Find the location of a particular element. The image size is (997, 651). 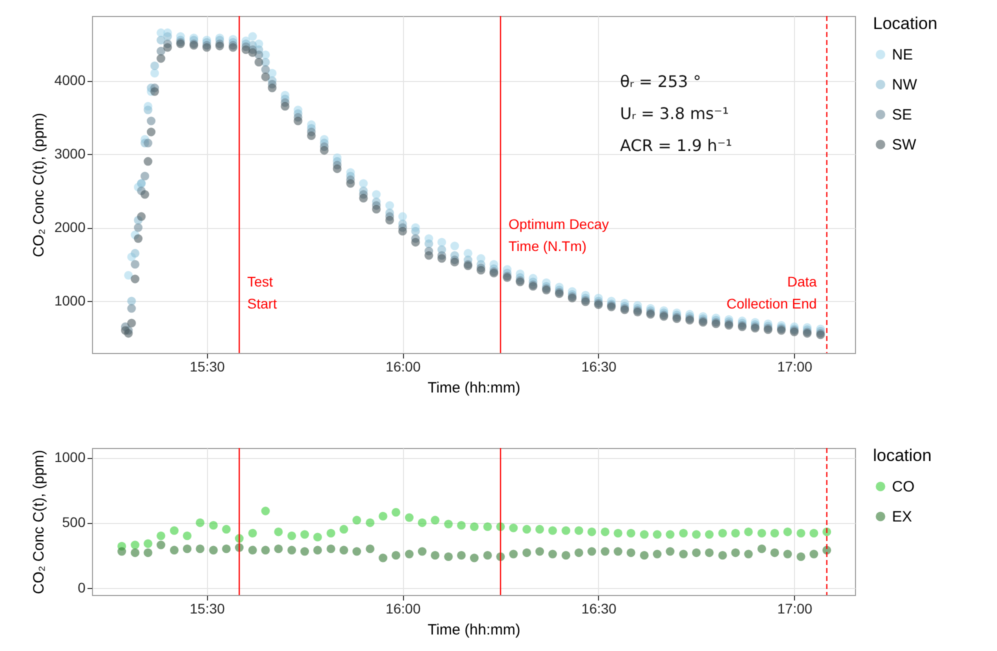

legend-label: SE is located at coordinates (902, 115).